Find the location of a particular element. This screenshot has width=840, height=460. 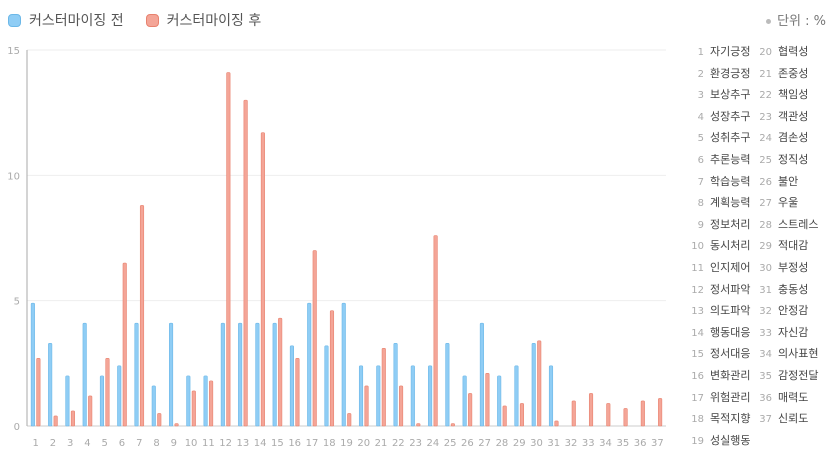

x-tick-label: 14 is located at coordinates (260, 443).